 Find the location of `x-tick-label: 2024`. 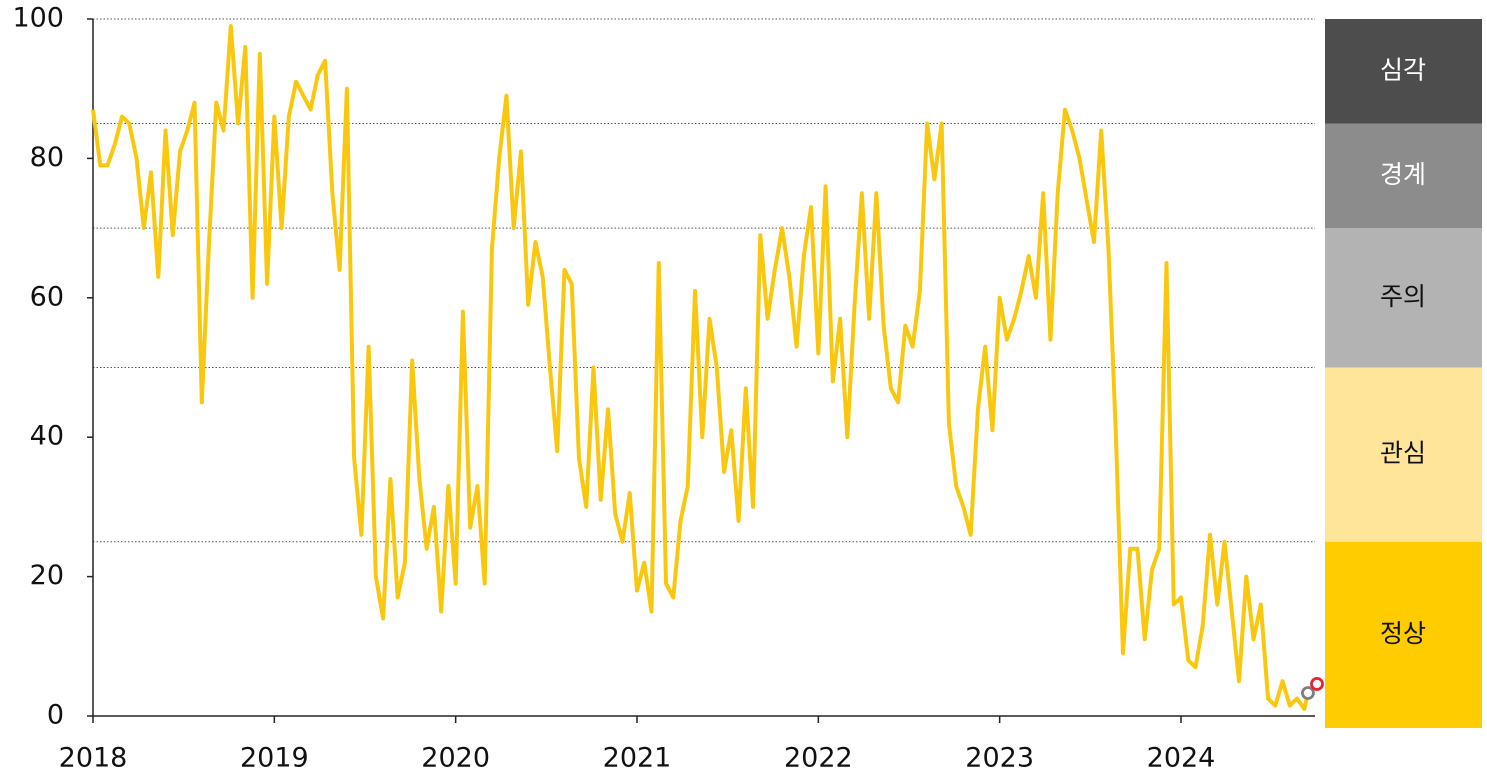

x-tick-label: 2024 is located at coordinates (1181, 758).